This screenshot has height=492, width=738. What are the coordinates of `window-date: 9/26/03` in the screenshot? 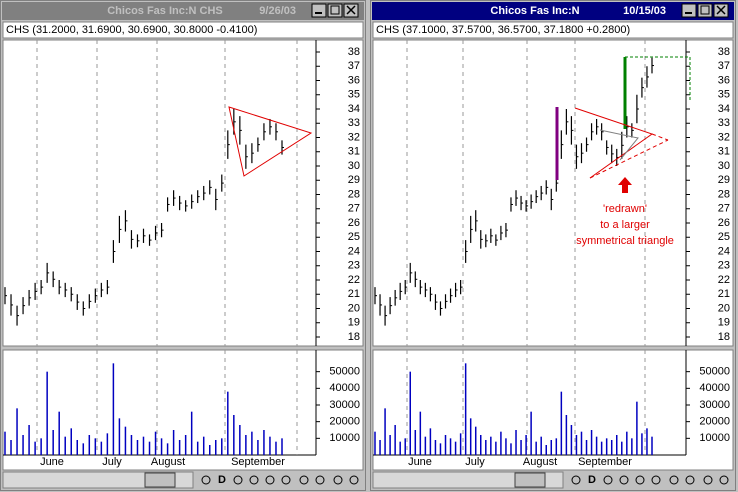 It's located at (277, 11).